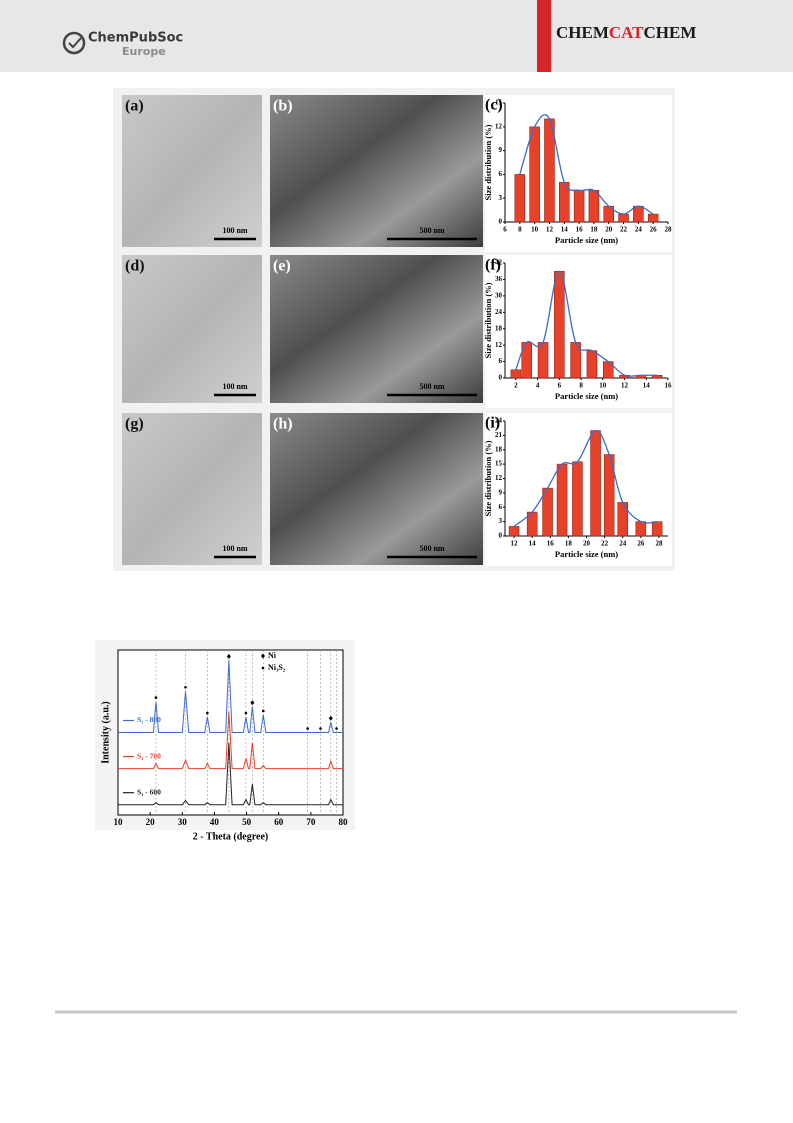 The image size is (793, 1123). I want to click on series-label: S₁ - 600, so click(149, 791).